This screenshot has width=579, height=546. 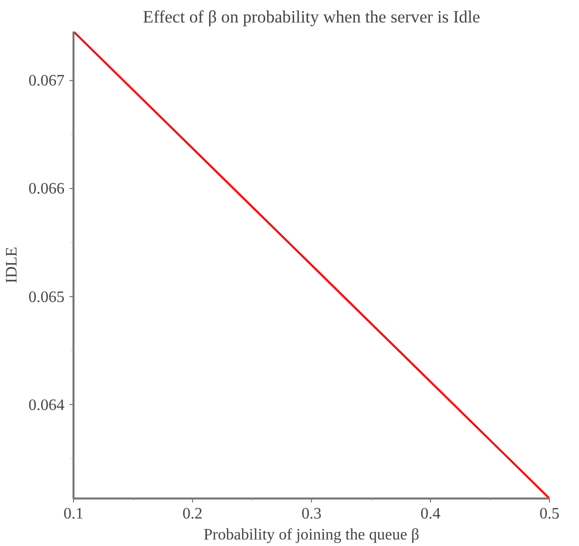 What do you see at coordinates (311, 17) in the screenshot?
I see `chart-title: Effect of β on probability when the server is Idle` at bounding box center [311, 17].